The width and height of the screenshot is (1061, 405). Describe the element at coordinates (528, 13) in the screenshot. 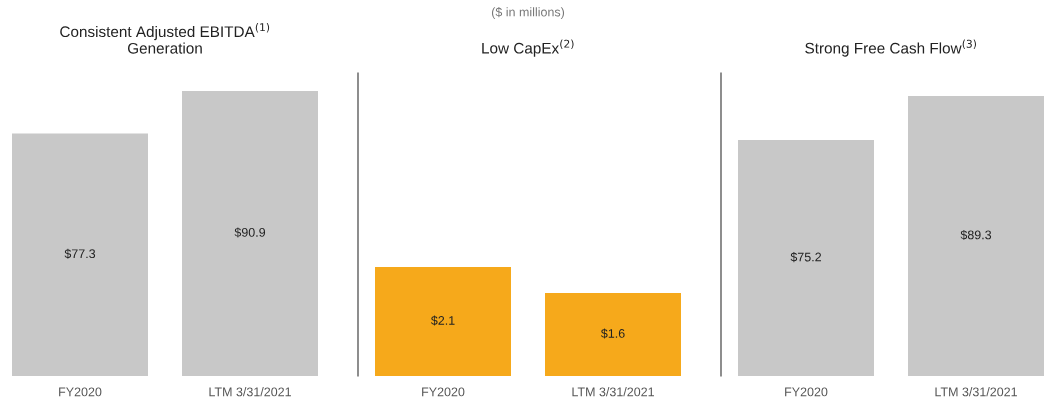

I see `chart-subtitle: ($ in millions)` at that location.